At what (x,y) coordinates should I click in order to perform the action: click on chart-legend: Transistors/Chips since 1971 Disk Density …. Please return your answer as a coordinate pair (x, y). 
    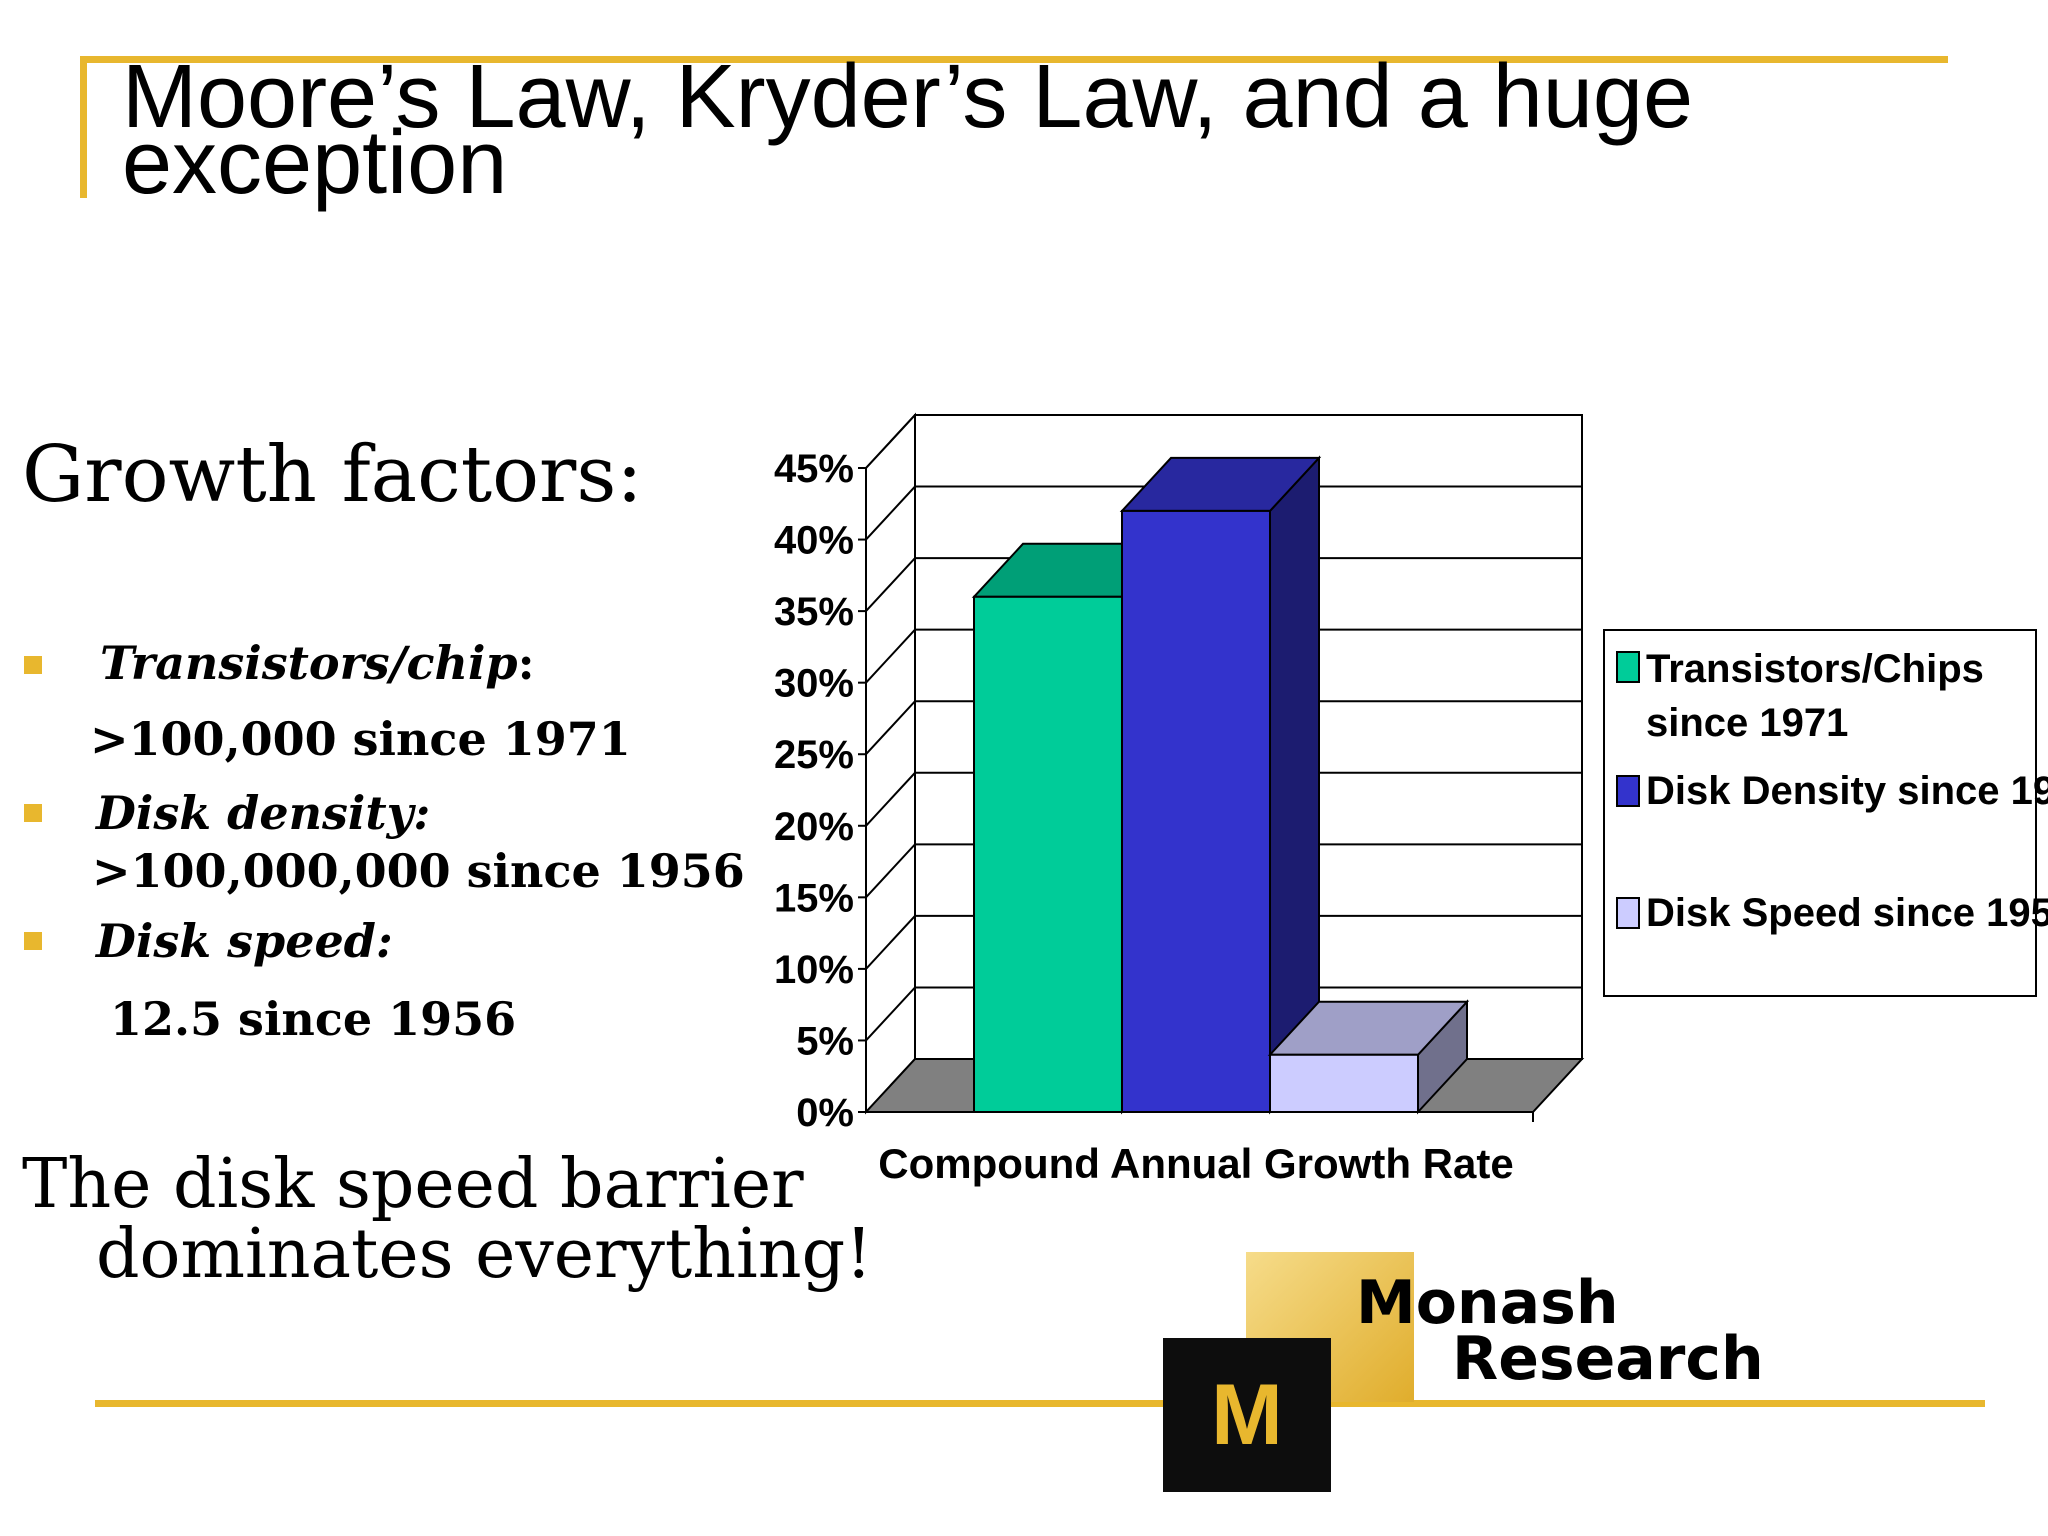
    Looking at the image, I should click on (1825, 813).